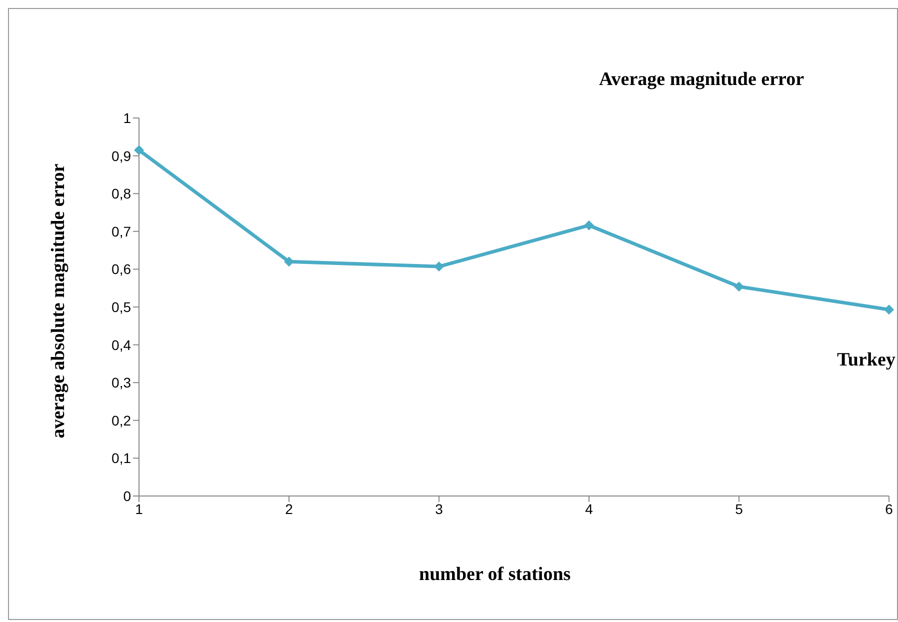 The height and width of the screenshot is (622, 898). I want to click on x-tick-label: 6, so click(889, 508).